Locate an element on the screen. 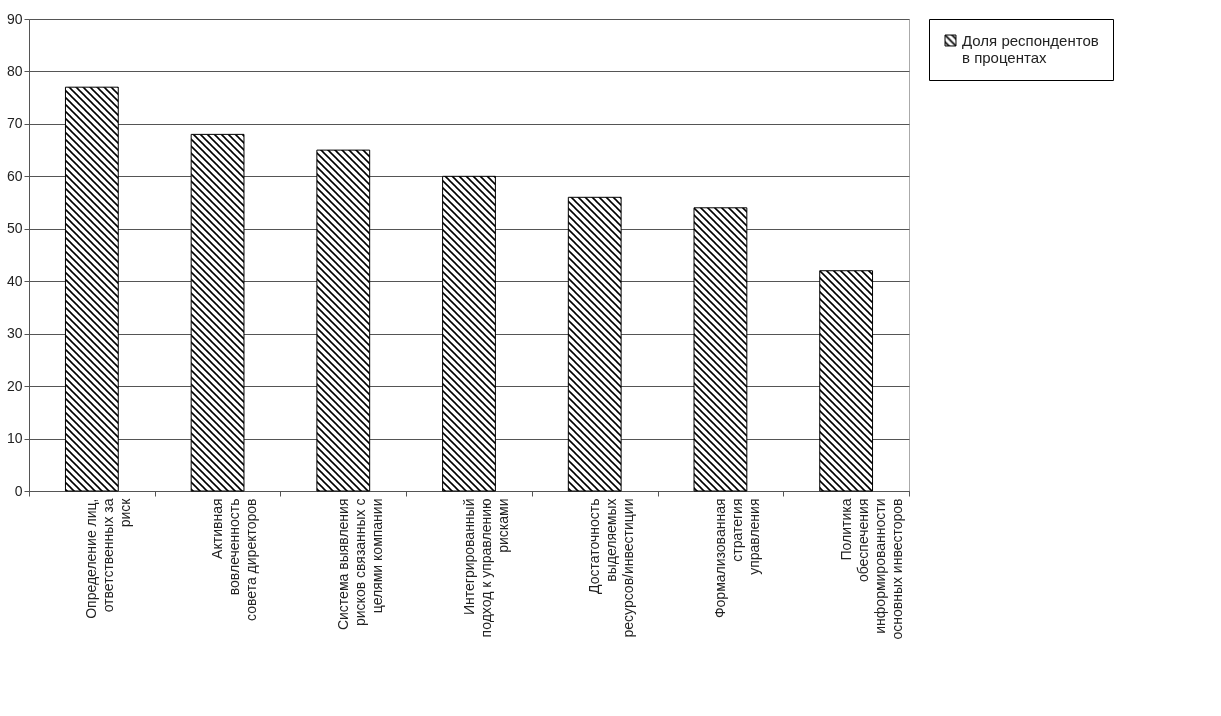 The height and width of the screenshot is (716, 1221). y-tick-label: 40 is located at coordinates (14, 280).